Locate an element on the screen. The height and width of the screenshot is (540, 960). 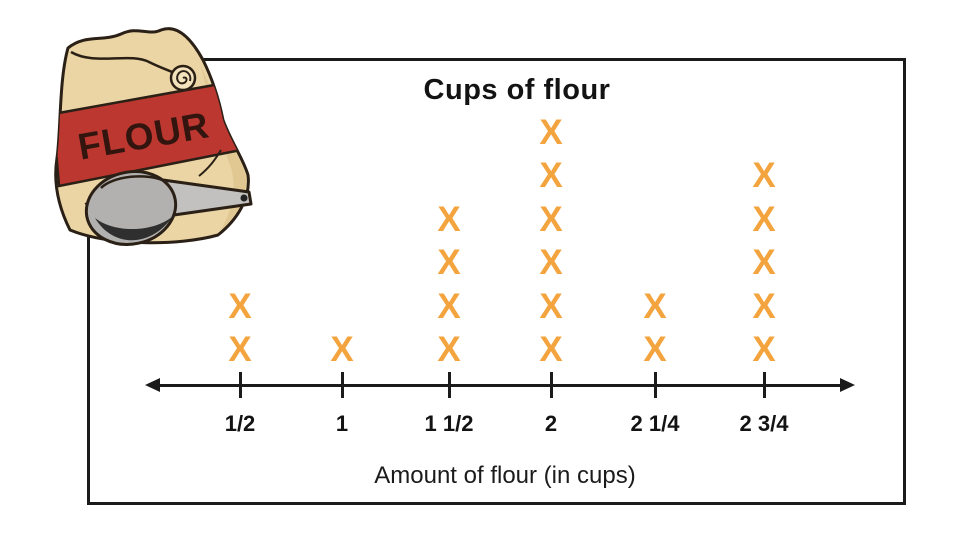
flour-bag-roll-spiral is located at coordinates (184, 77).